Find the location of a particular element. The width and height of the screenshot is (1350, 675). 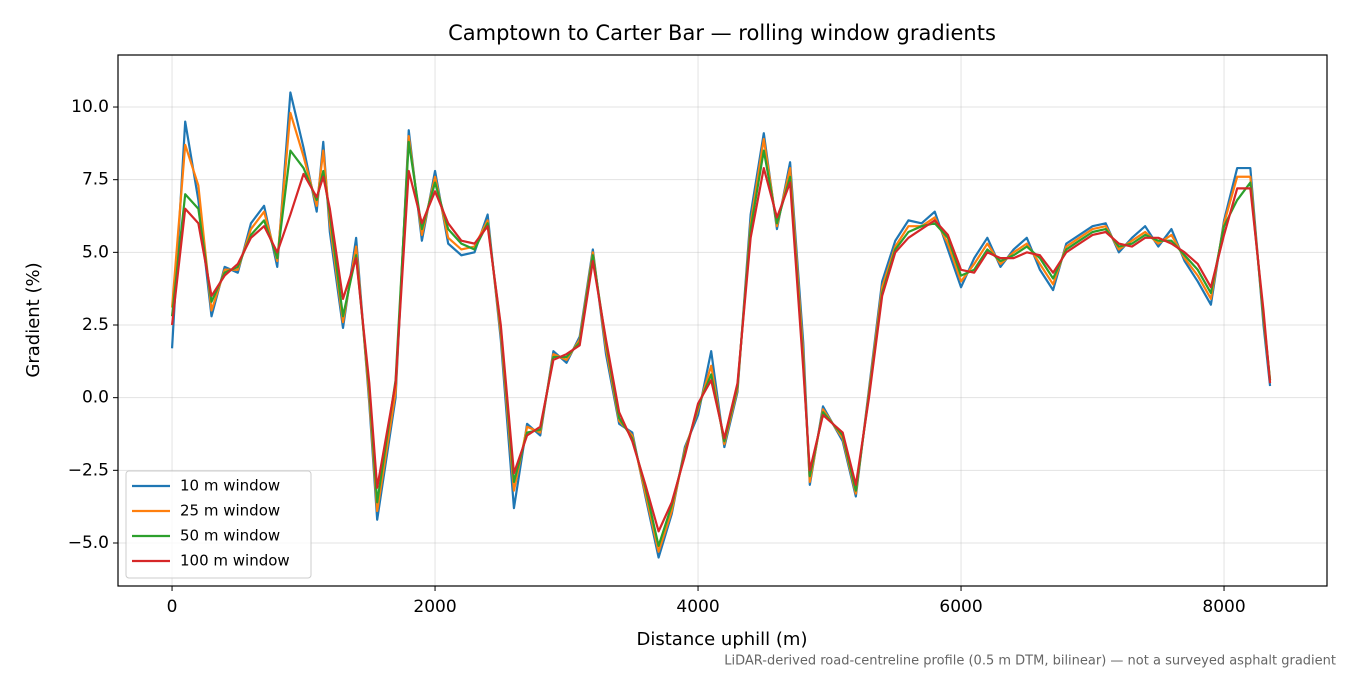

x-tick-label: 0 is located at coordinates (172, 607).